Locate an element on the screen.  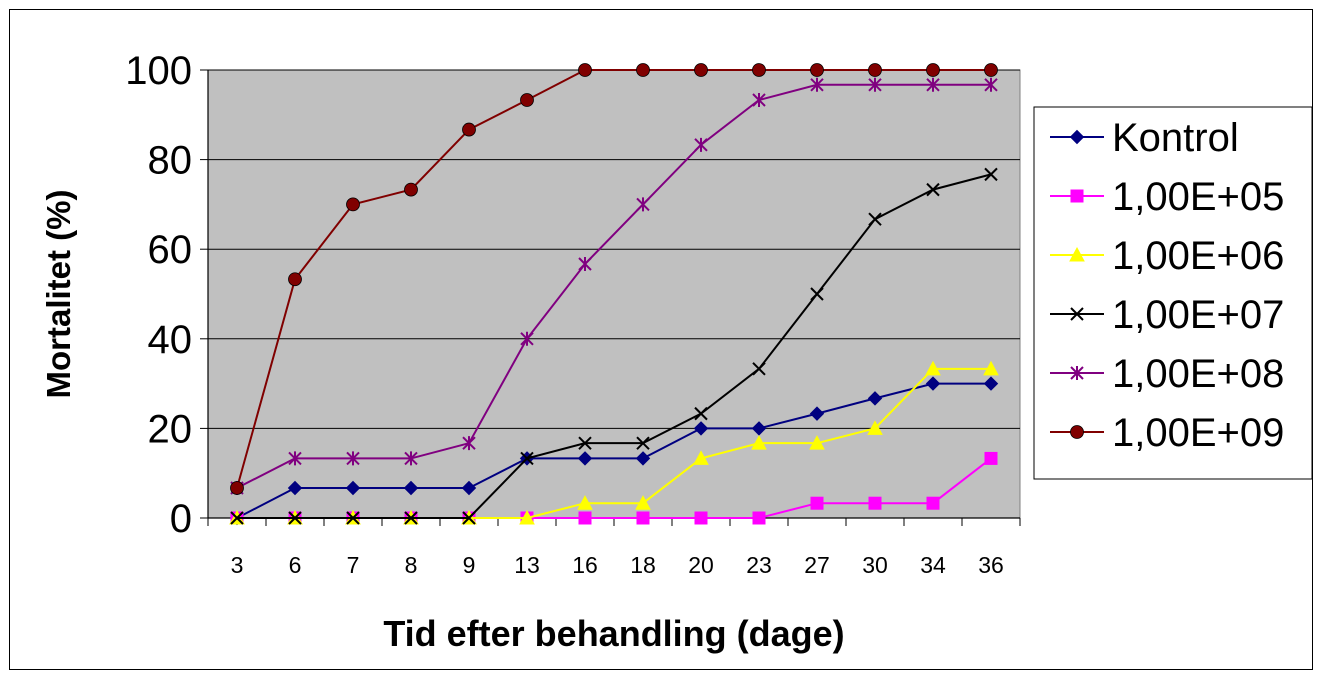
legend-item-1-00e-09: 1,00E+09 is located at coordinates (1167, 433).